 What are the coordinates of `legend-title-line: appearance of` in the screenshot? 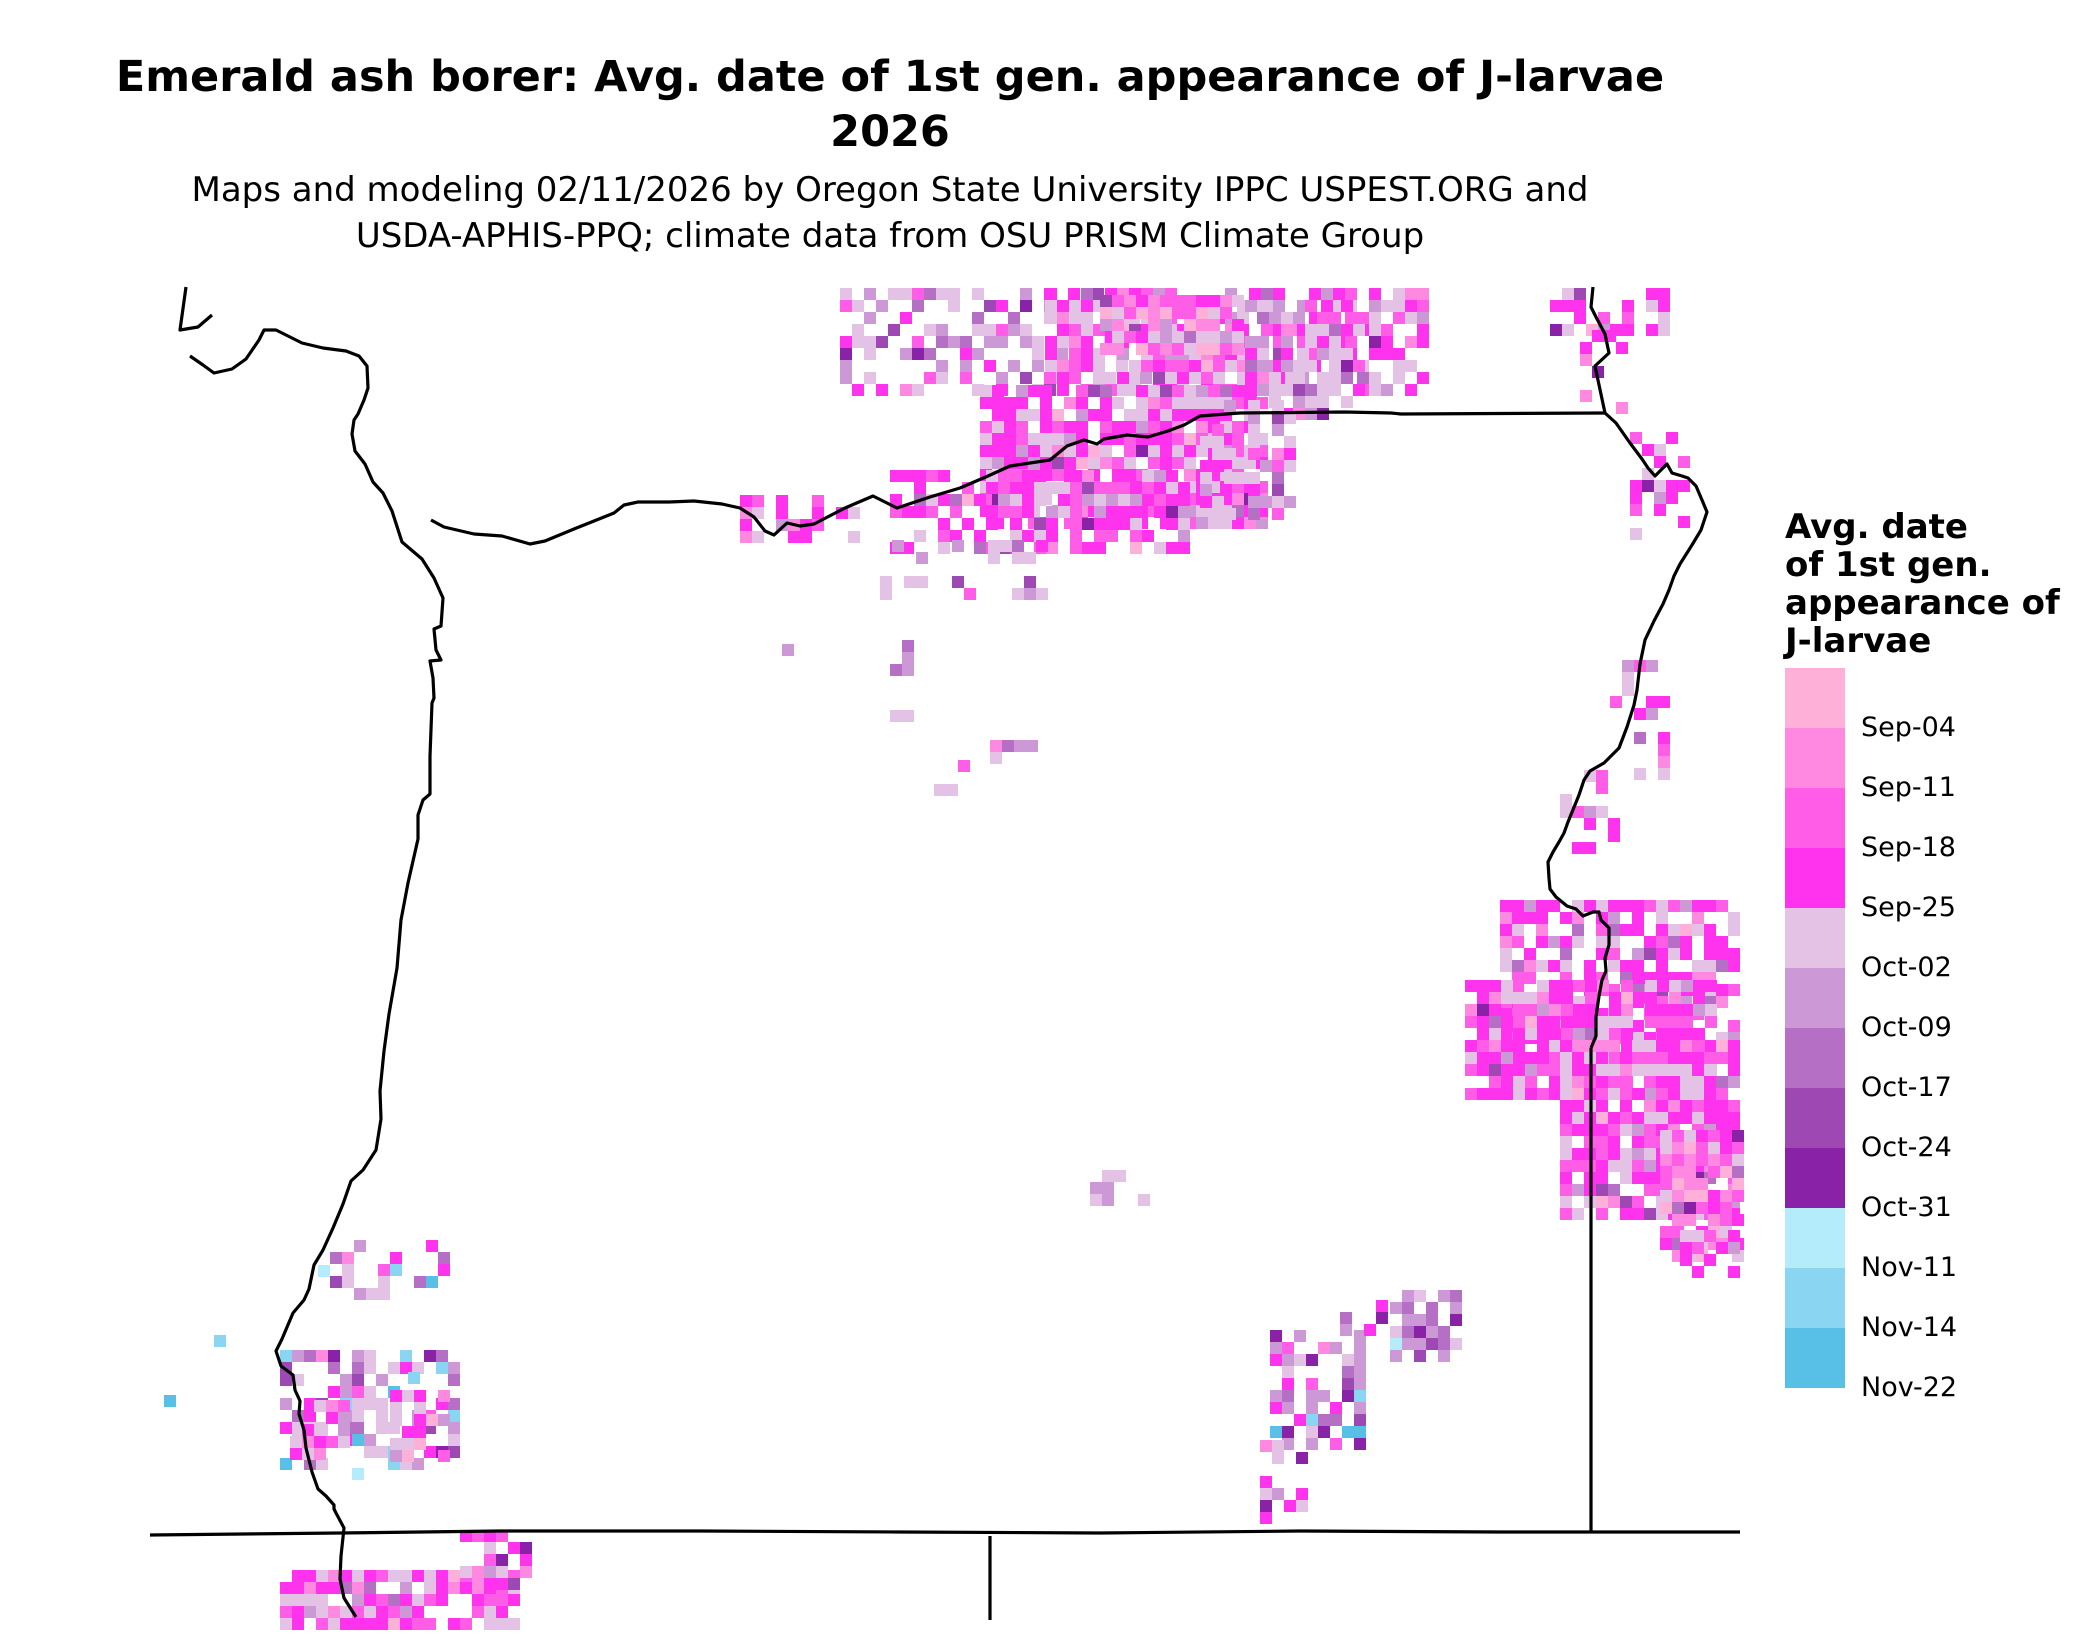 It's located at (1922, 603).